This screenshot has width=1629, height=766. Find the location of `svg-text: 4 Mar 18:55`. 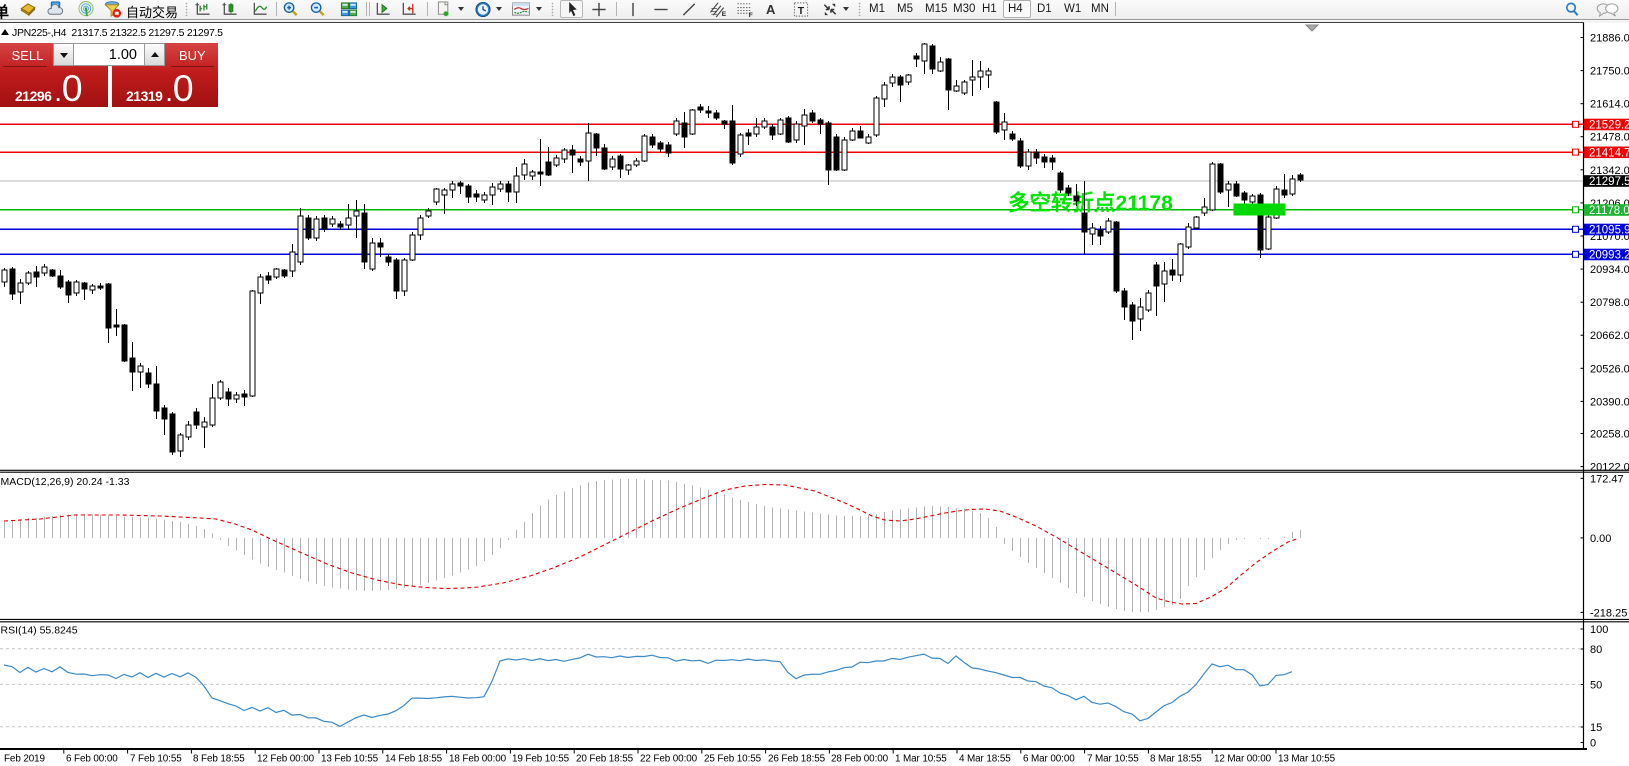

svg-text: 4 Mar 18:55 is located at coordinates (985, 759).